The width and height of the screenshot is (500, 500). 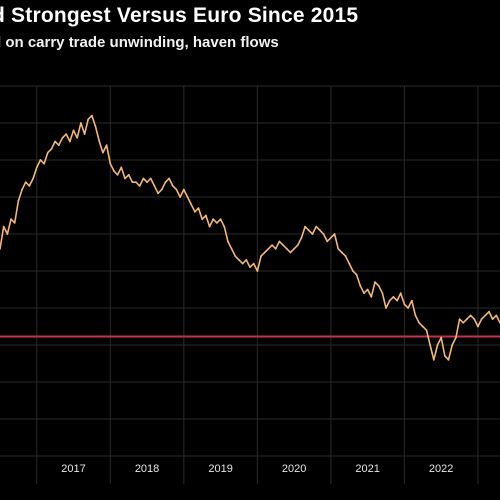 What do you see at coordinates (220, 469) in the screenshot?
I see `x-tick-label: 2019` at bounding box center [220, 469].